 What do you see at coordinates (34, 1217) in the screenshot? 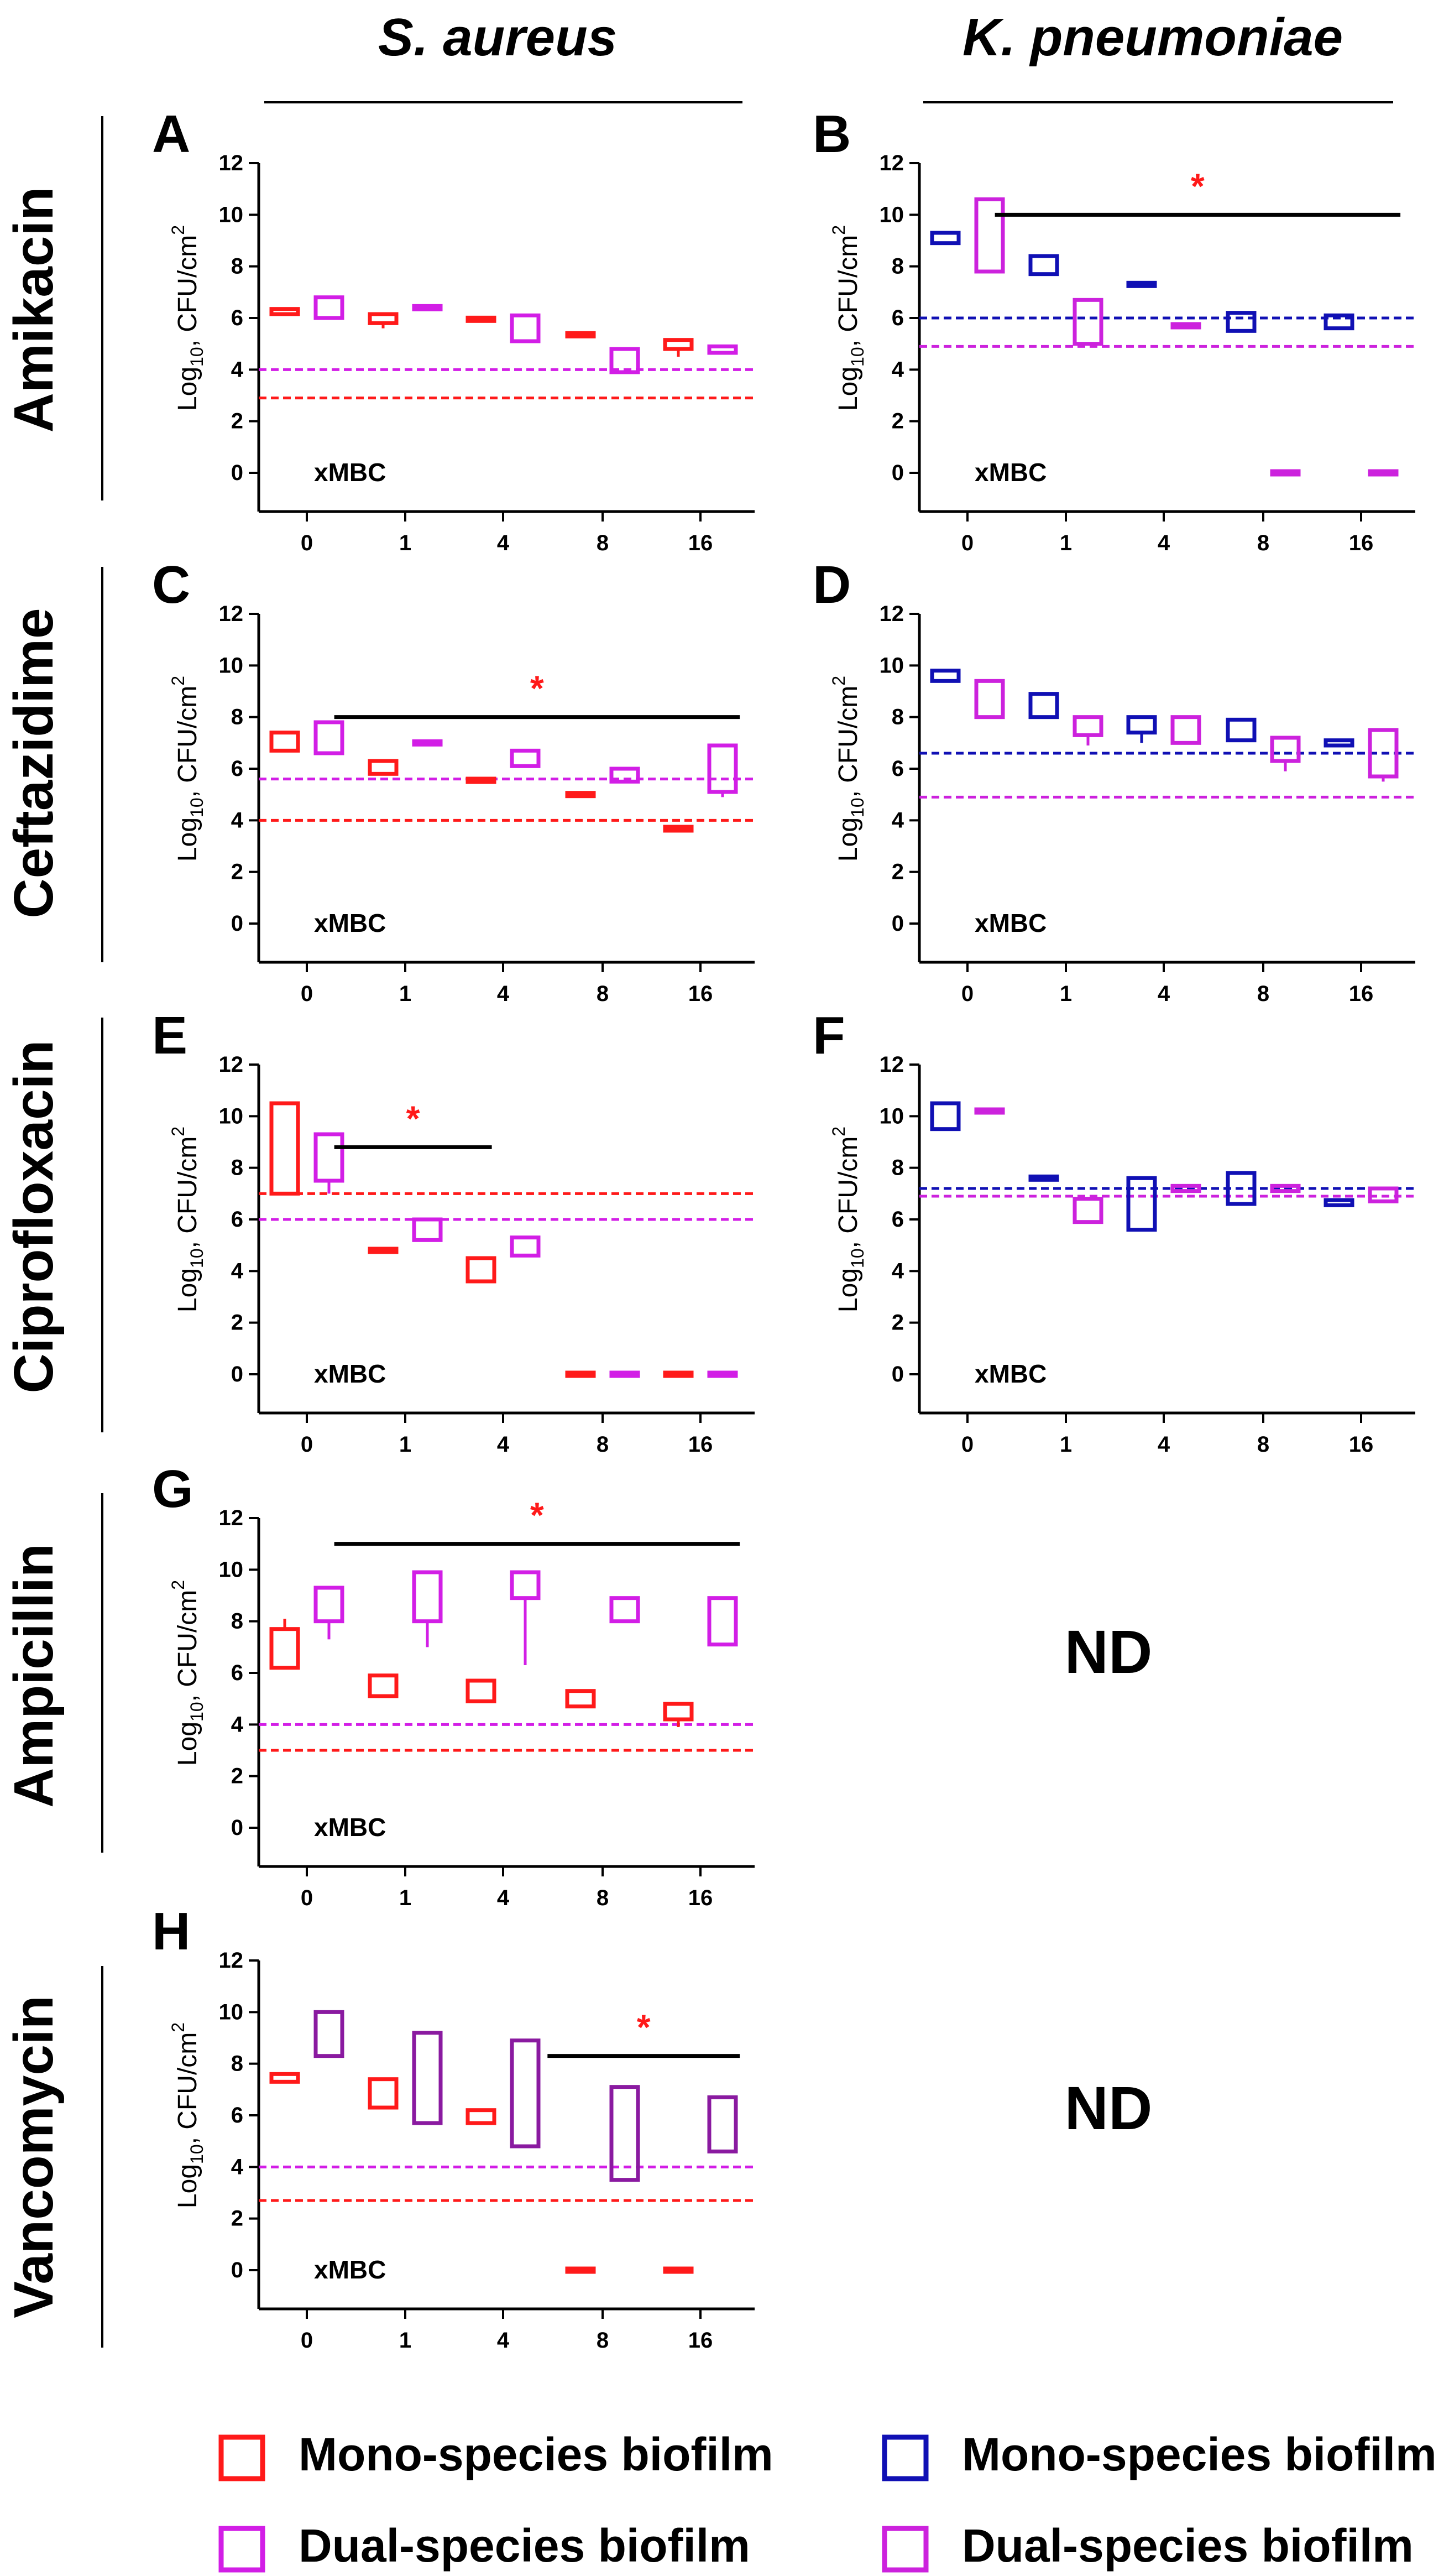
I see `row-label-ciprofloxacin: Ciprofloxacin` at bounding box center [34, 1217].